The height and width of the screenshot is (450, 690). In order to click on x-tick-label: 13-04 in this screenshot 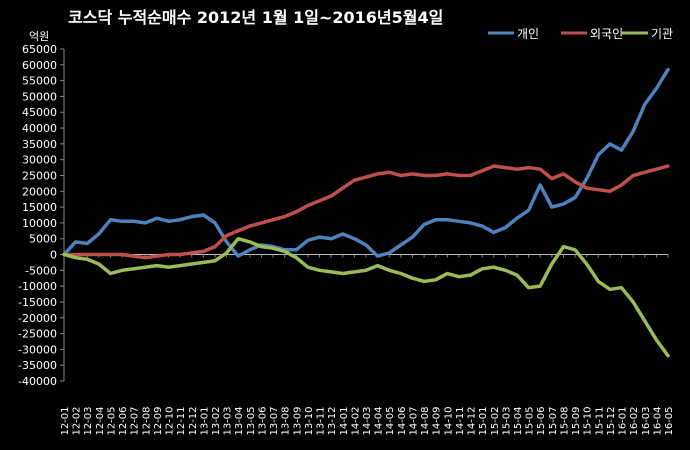, I will do `click(239, 420)`.